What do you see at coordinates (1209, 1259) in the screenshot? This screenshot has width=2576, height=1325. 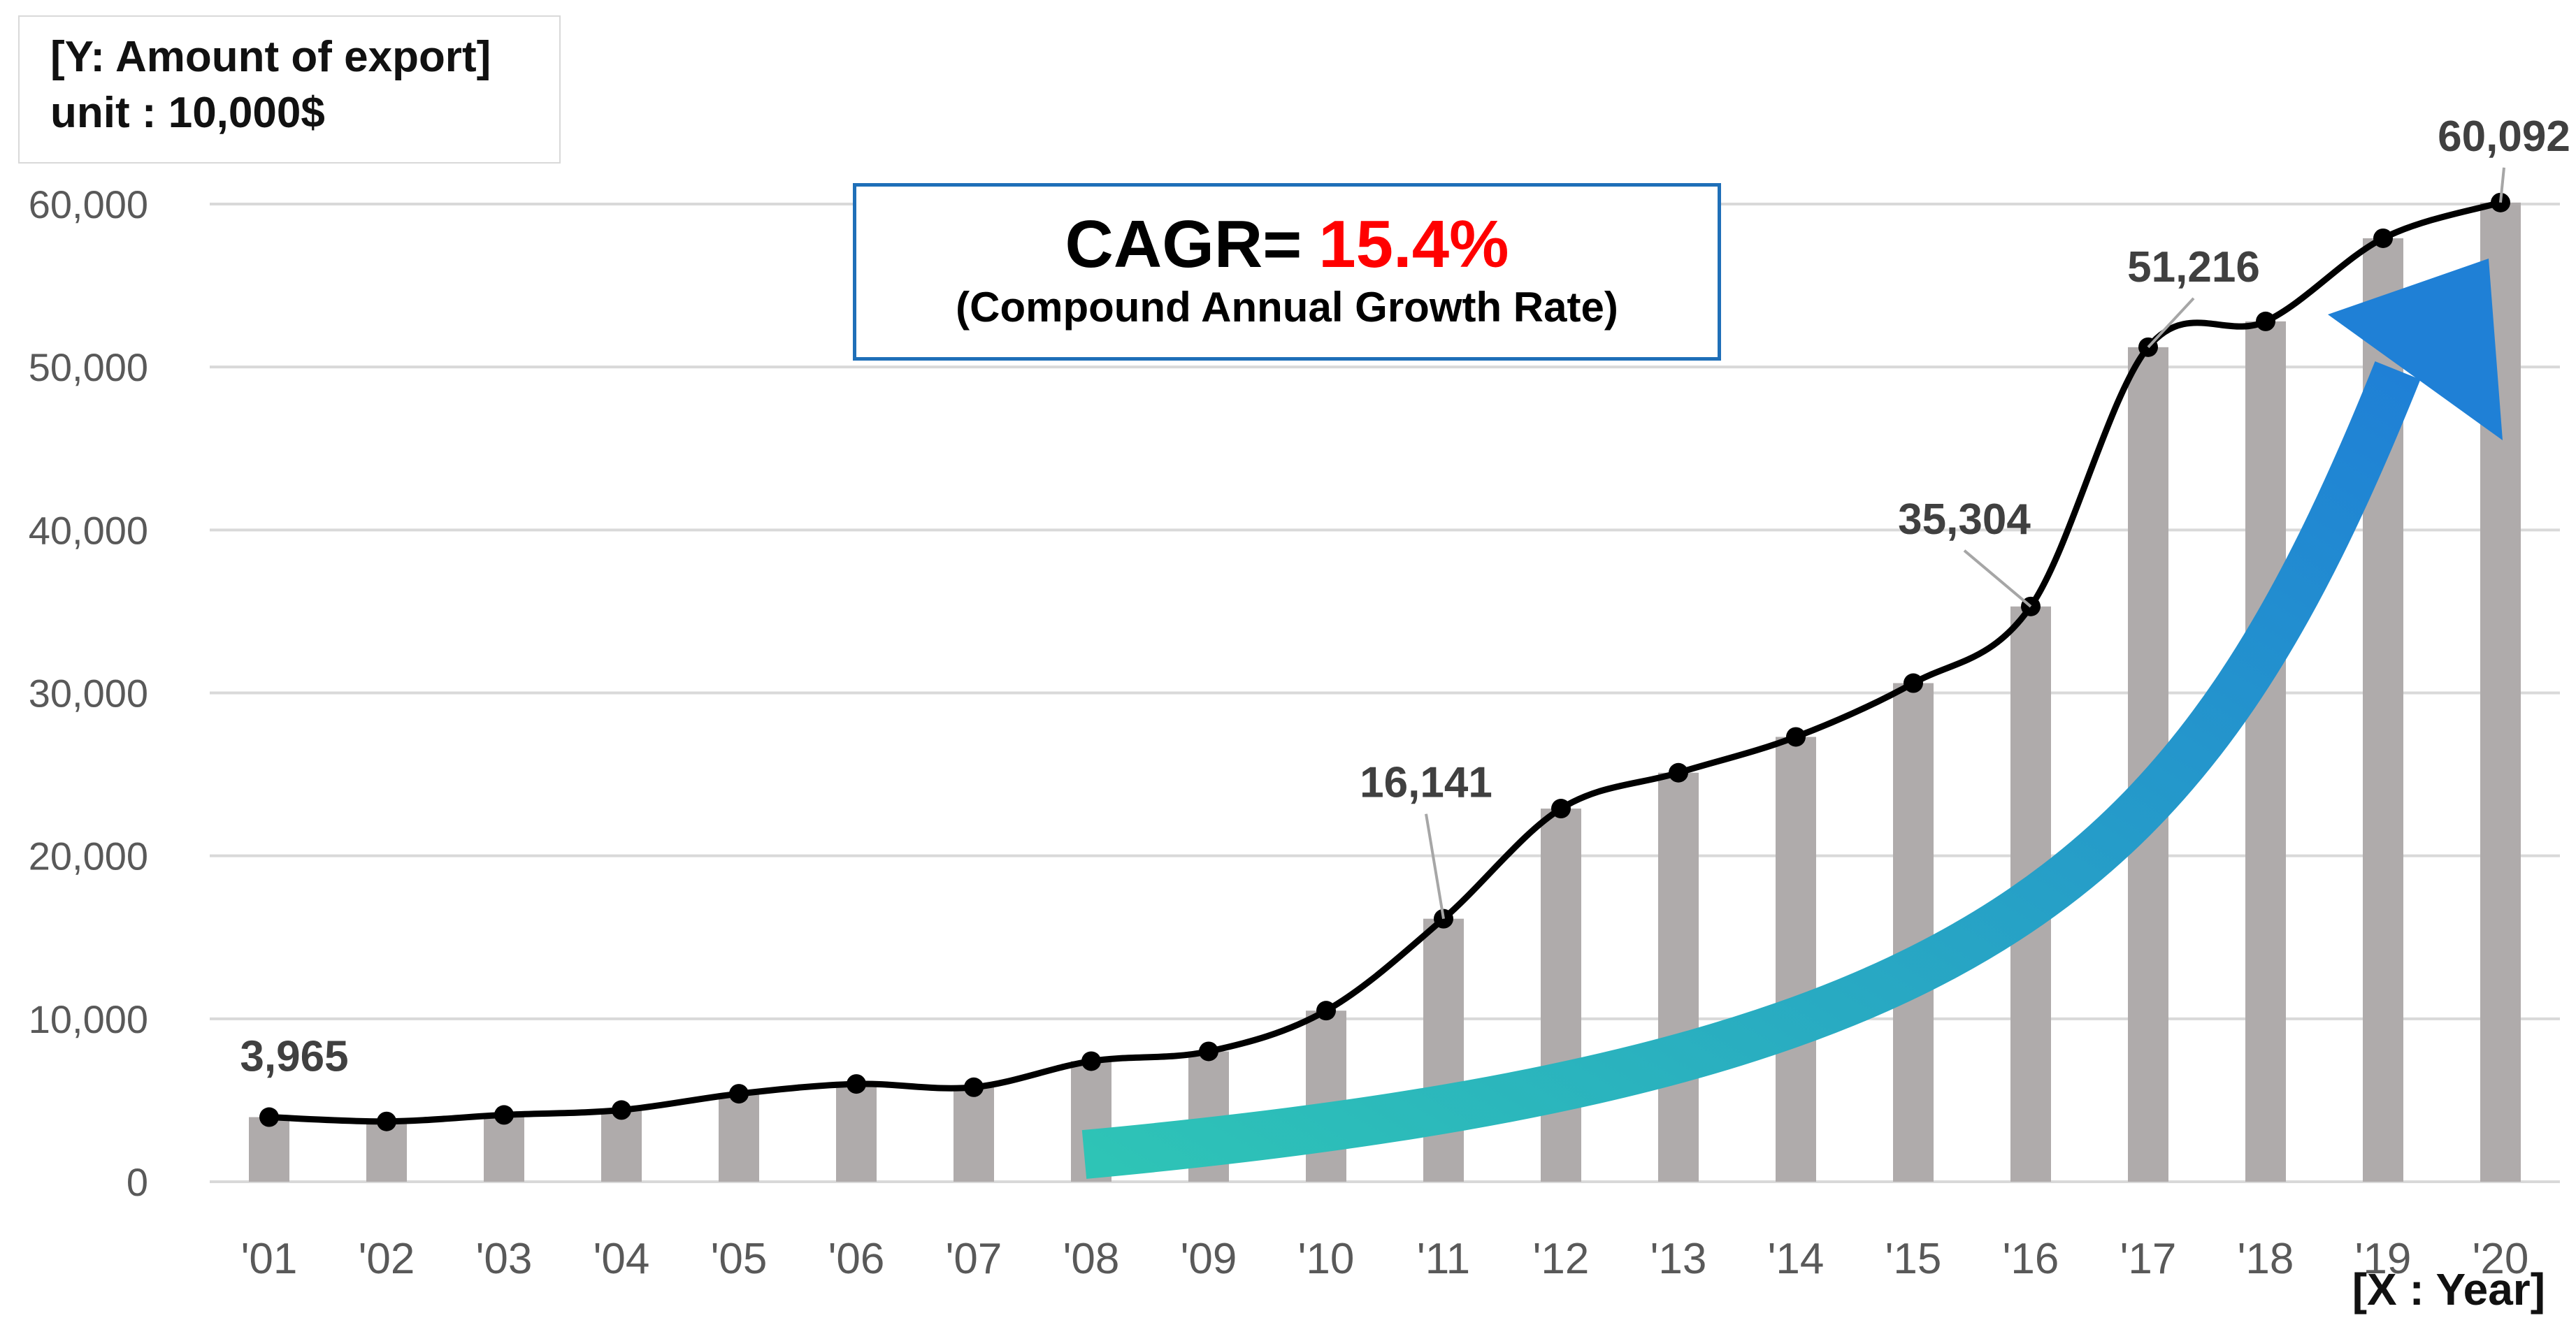 I see `x-tick-label: '09` at bounding box center [1209, 1259].